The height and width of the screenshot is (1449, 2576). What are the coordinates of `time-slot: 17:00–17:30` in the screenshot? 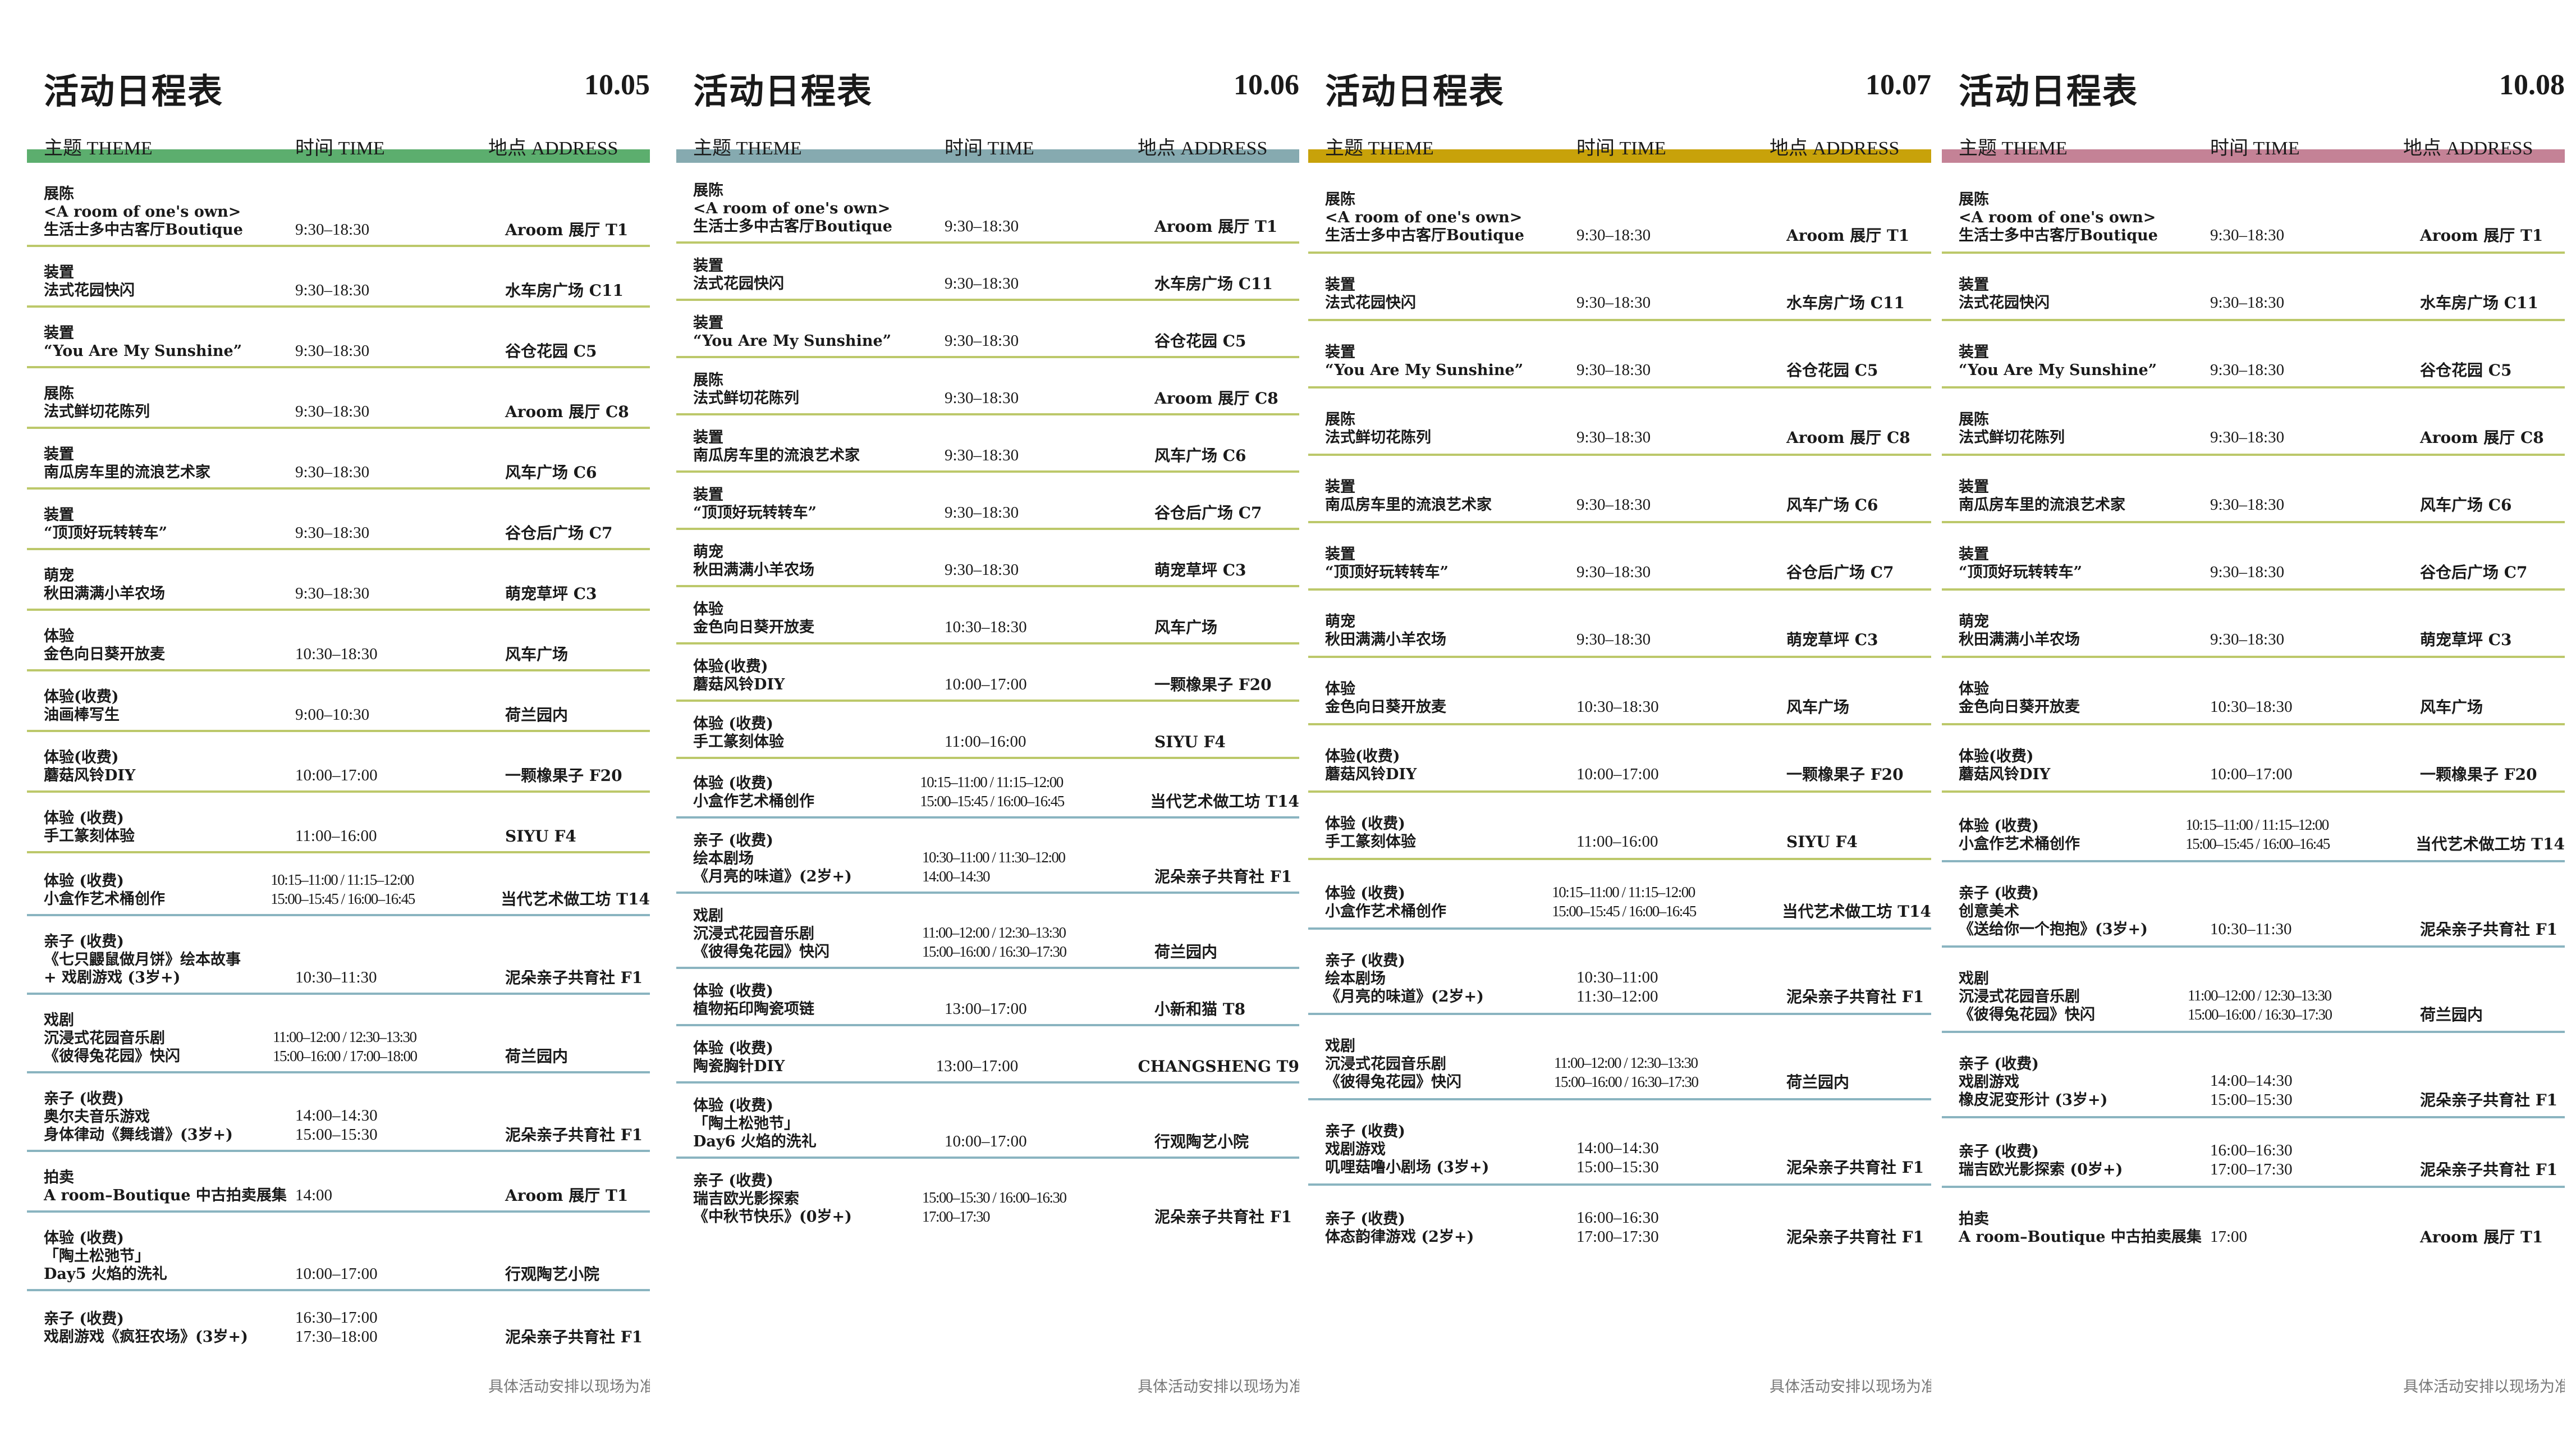 It's located at (1617, 1237).